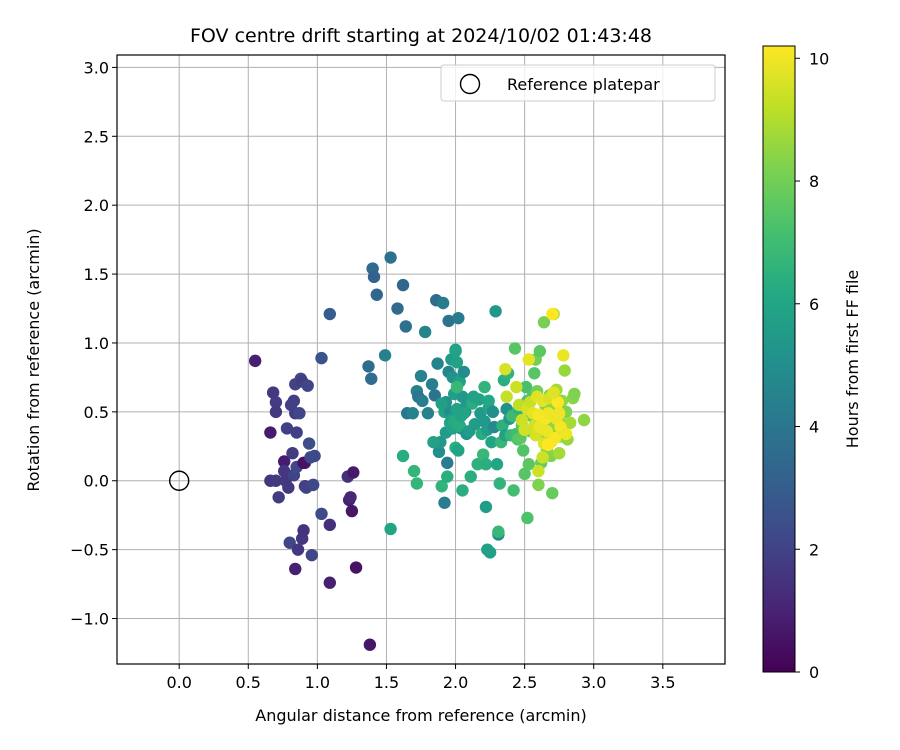  Describe the element at coordinates (814, 304) in the screenshot. I see `colorbar-tick-label: 6` at that location.